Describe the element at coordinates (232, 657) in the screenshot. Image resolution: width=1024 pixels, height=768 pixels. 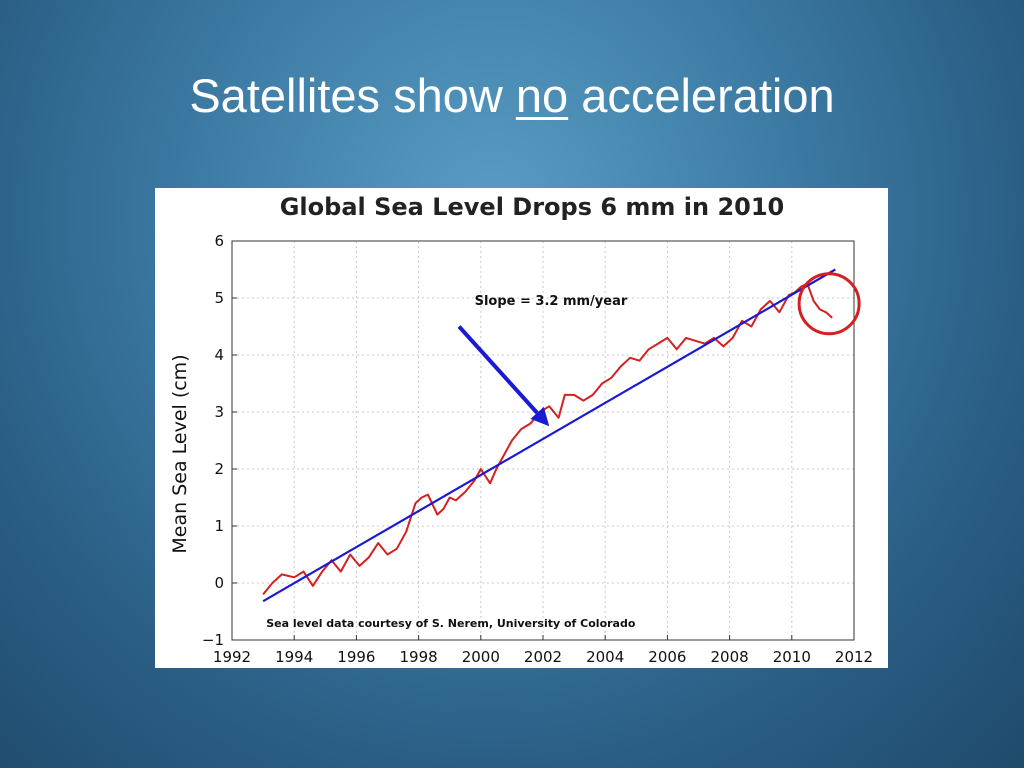
I see `x-tick-label: 1992` at that location.